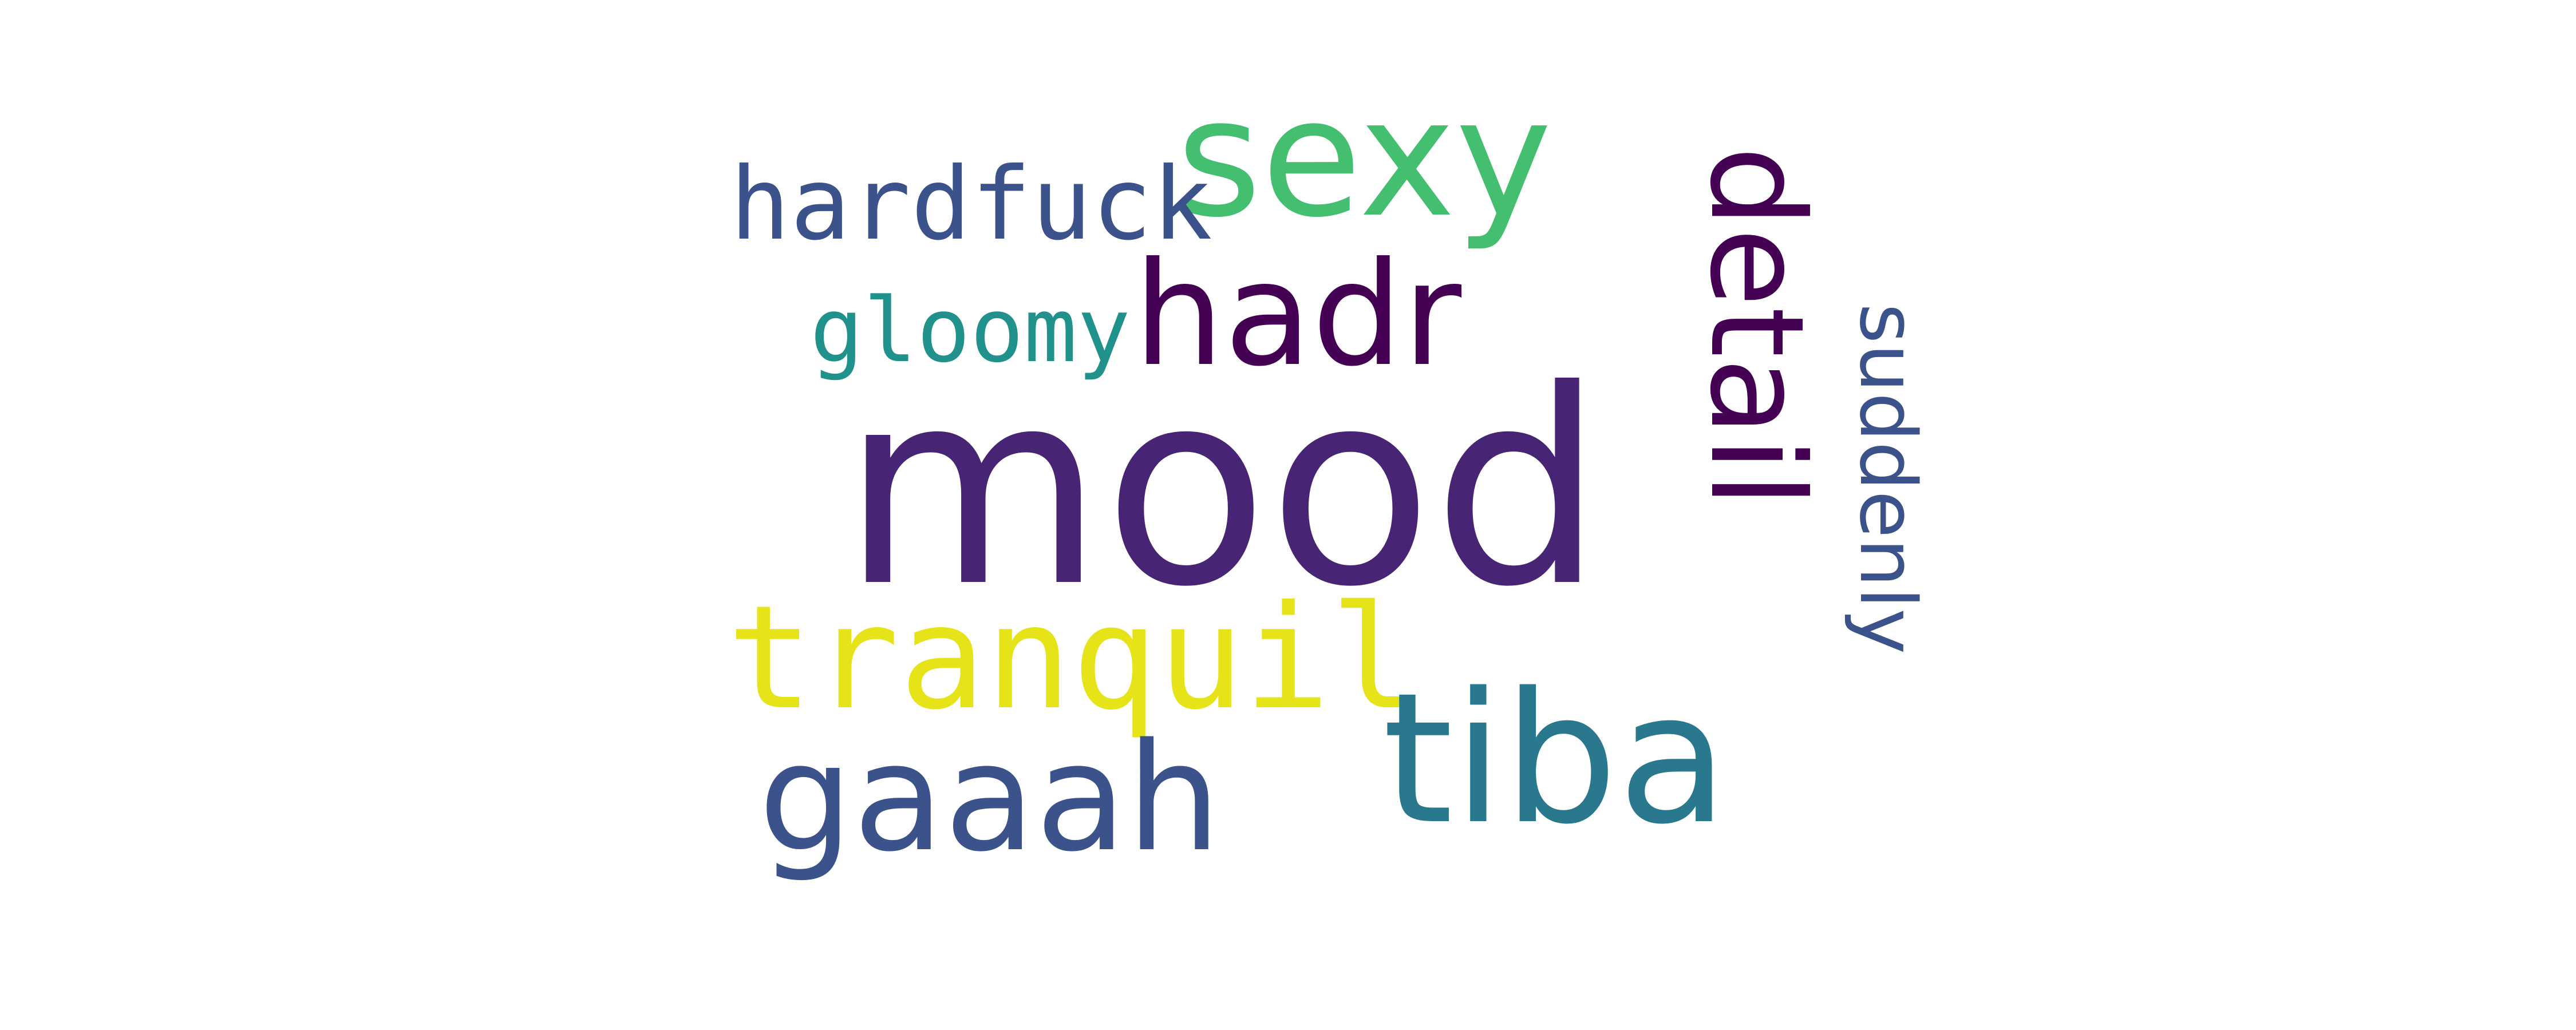 Image resolution: width=2576 pixels, height=1030 pixels. What do you see at coordinates (970, 330) in the screenshot?
I see `word-gloomy: gloomy` at bounding box center [970, 330].